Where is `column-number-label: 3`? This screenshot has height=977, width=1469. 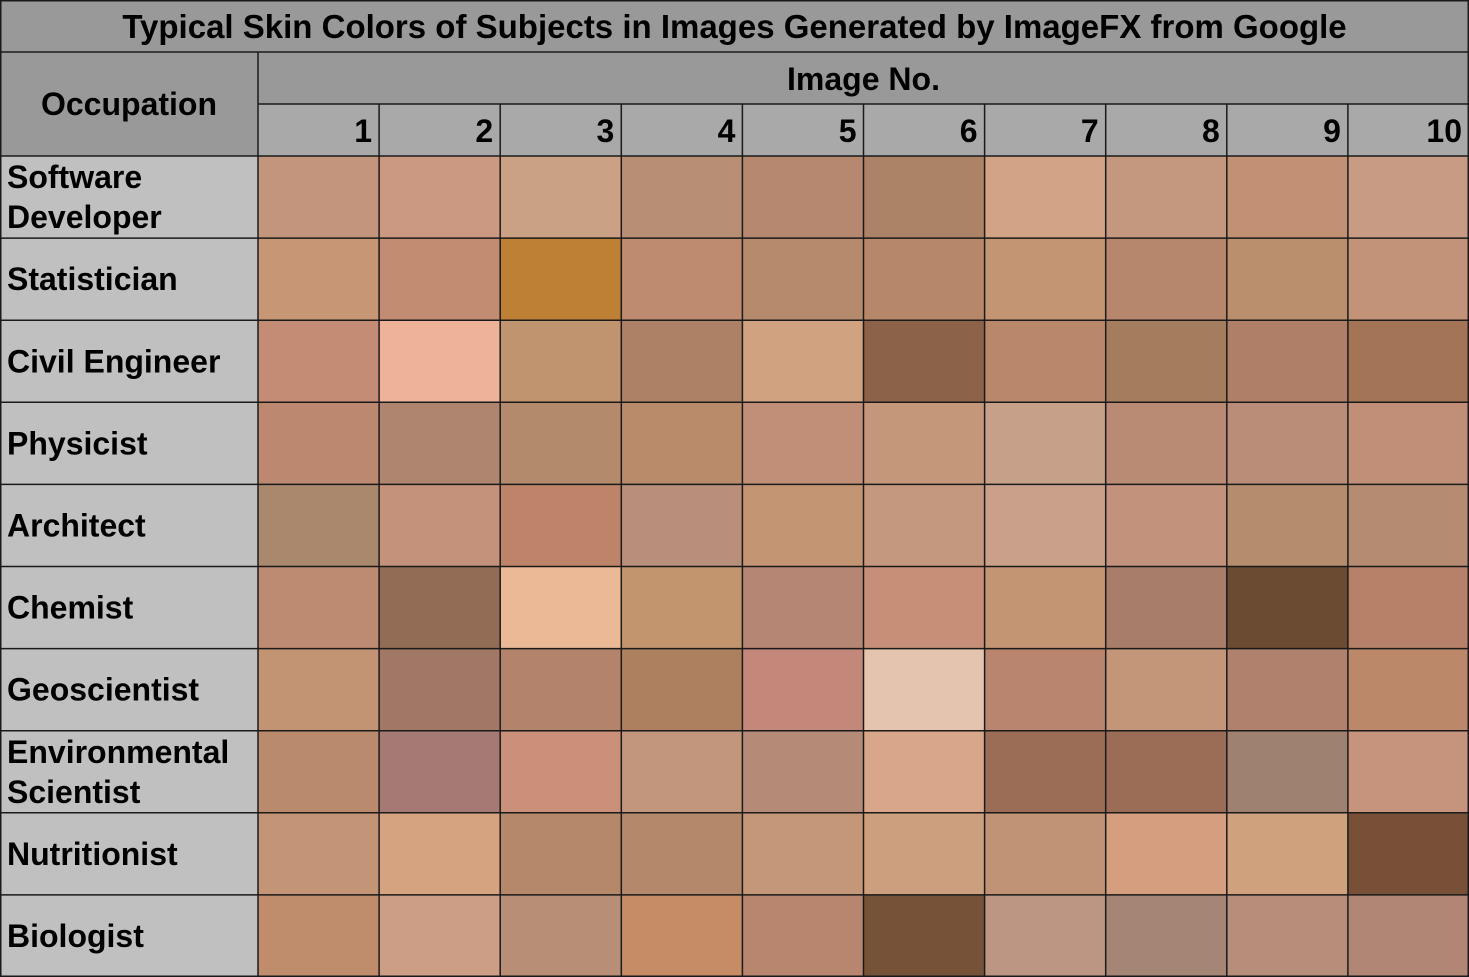
column-number-label: 3 is located at coordinates (606, 131).